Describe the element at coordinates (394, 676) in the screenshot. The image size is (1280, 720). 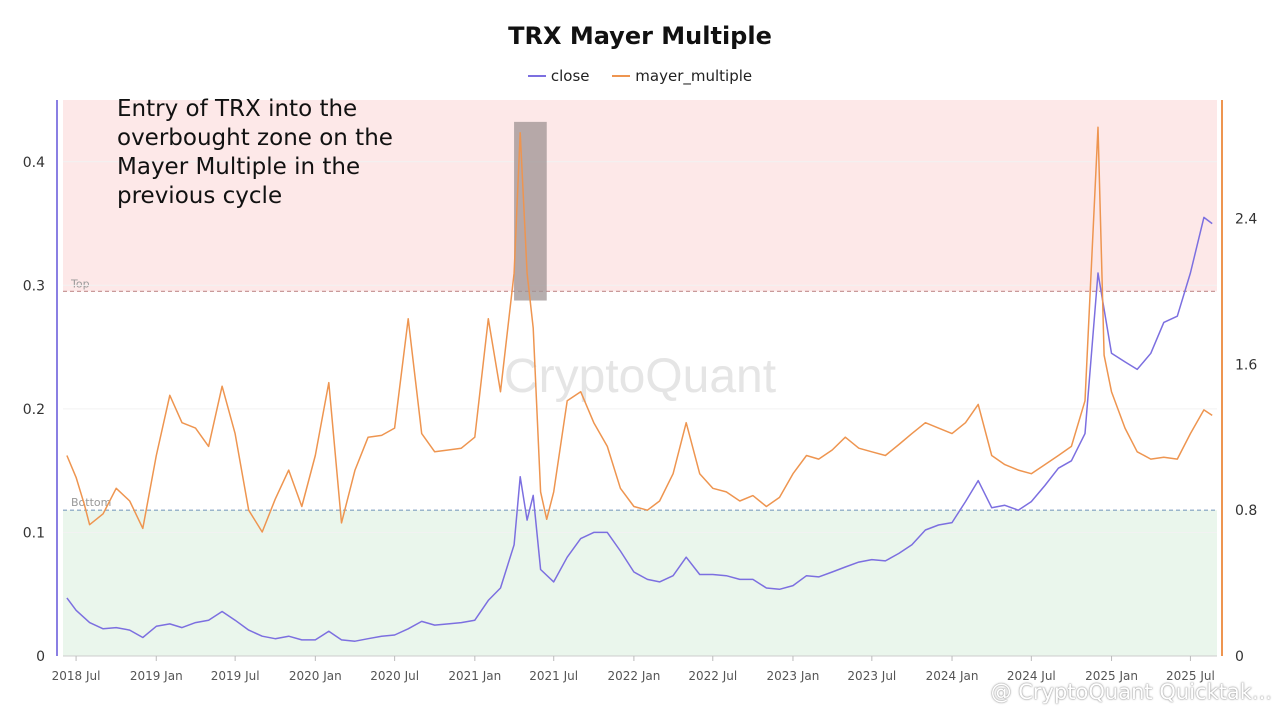
I see `x-tick-label: 2020 Jul` at that location.